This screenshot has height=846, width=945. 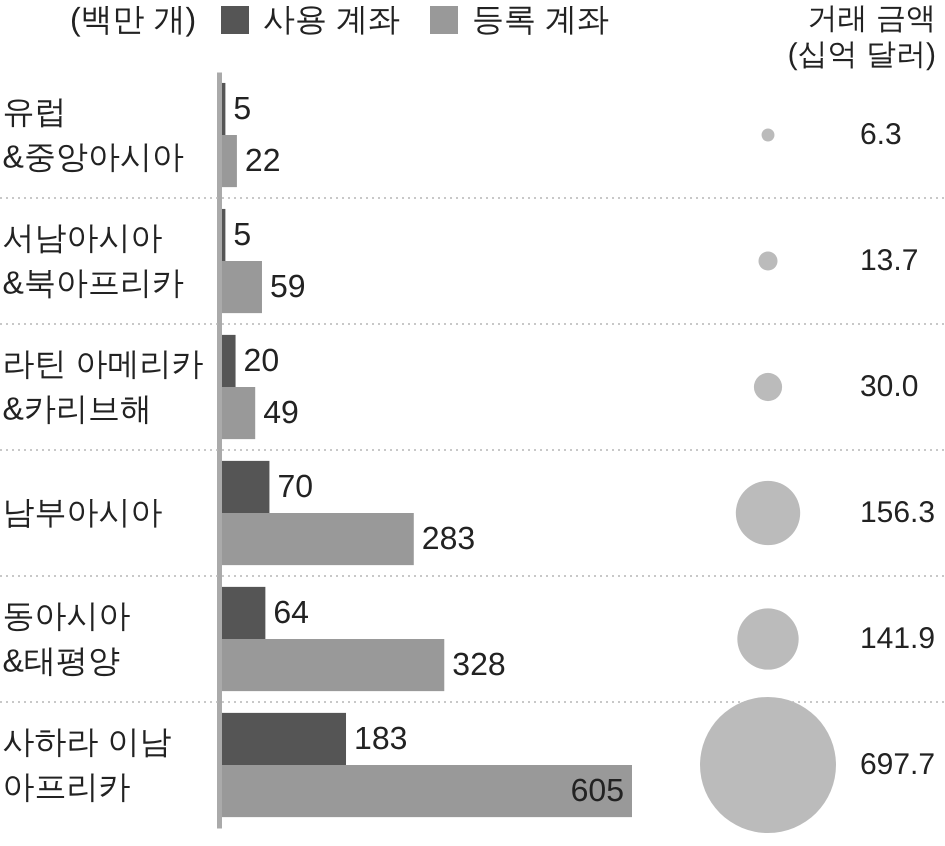 What do you see at coordinates (449, 538) in the screenshot?
I see `data-label: 283` at bounding box center [449, 538].